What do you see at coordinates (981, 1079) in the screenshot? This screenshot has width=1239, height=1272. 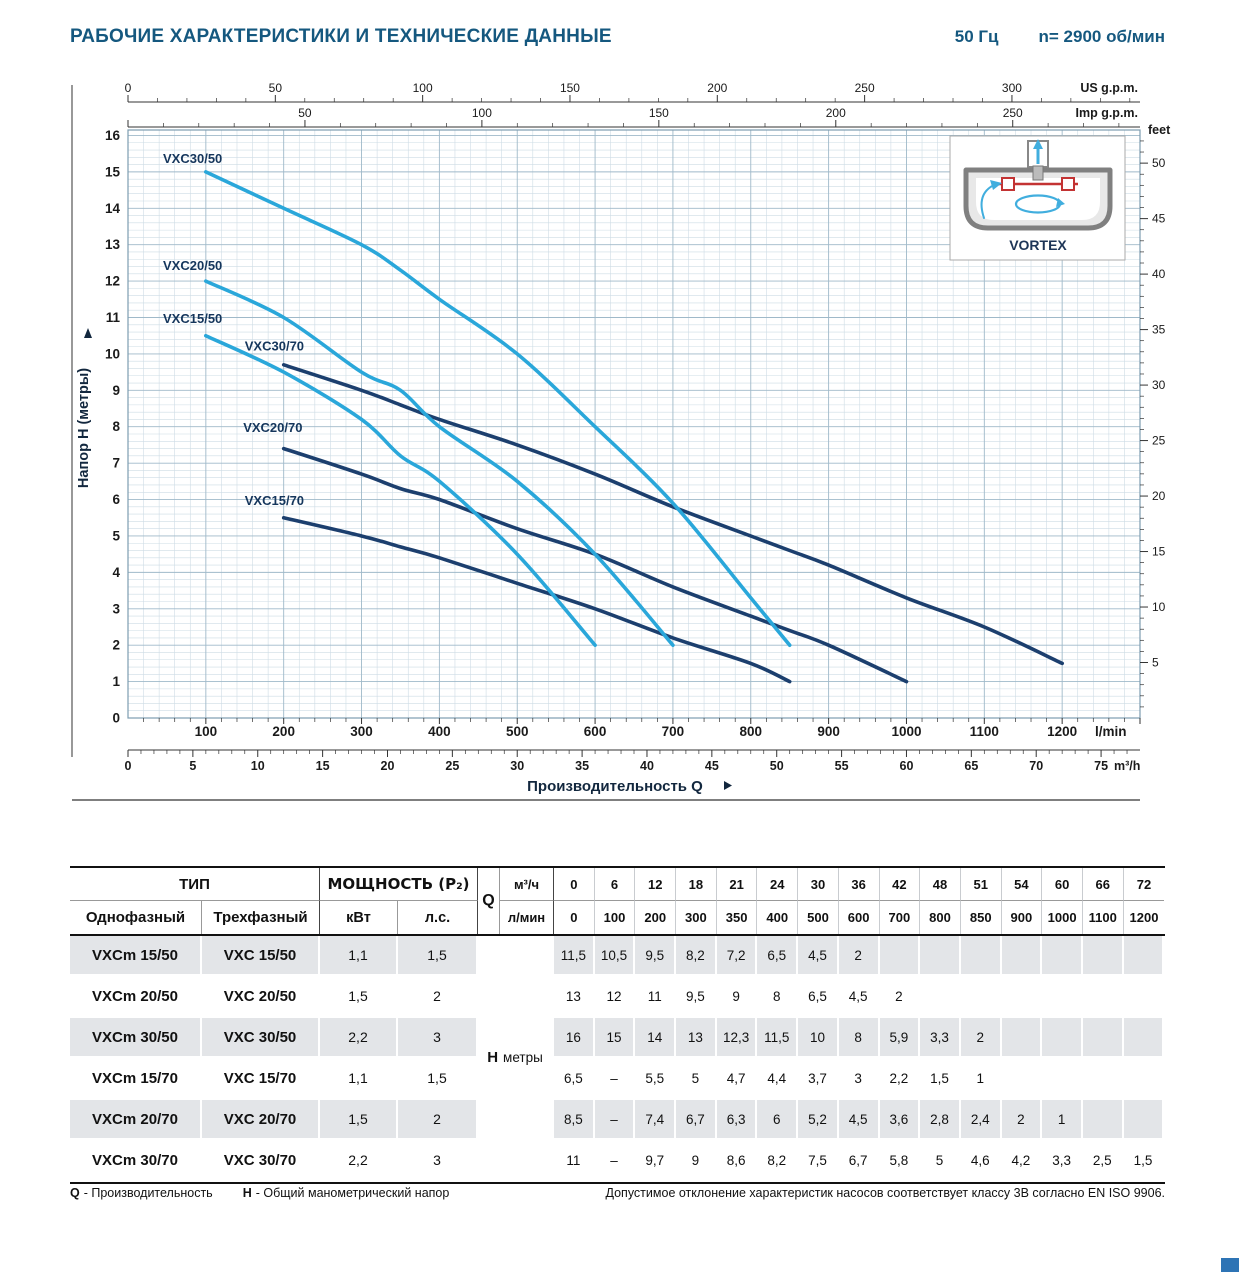 I see `head-value: 1` at bounding box center [981, 1079].